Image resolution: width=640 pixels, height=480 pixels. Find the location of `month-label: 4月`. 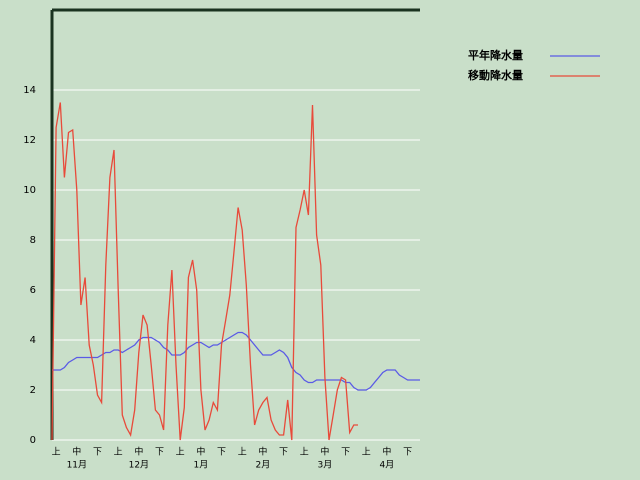

month-label: 4月 is located at coordinates (387, 465).